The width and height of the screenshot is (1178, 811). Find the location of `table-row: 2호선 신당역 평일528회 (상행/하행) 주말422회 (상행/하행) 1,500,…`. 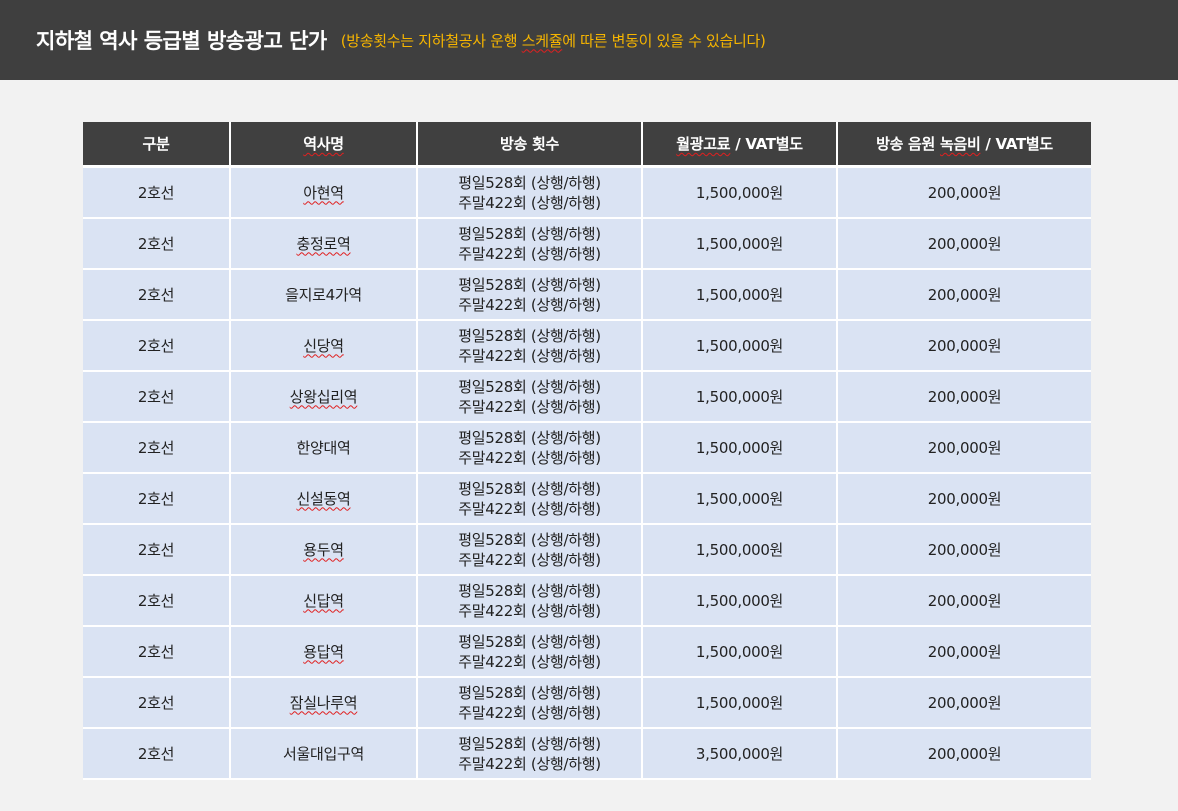

table-row: 2호선 신당역 평일528회 (상행/하행) 주말422회 (상행/하행) 1,500,… is located at coordinates (587, 346).